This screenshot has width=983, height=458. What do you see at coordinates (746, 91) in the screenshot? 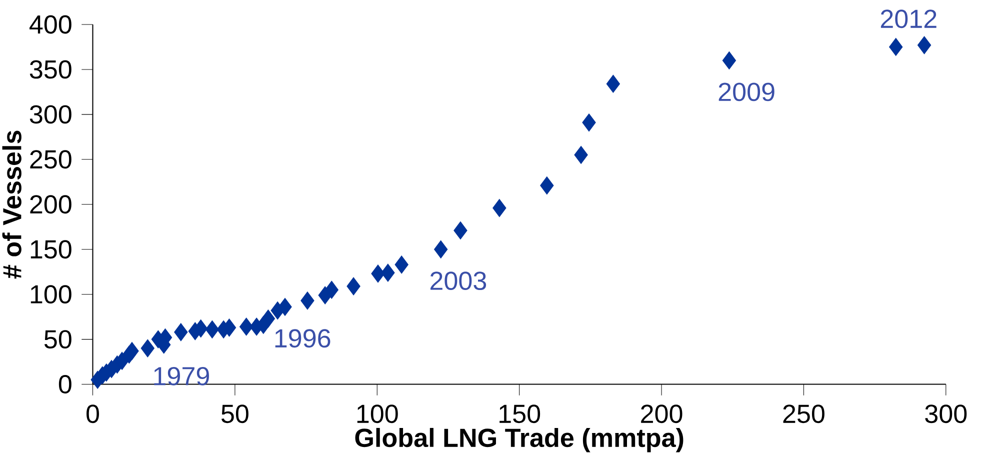
I see `annotation: 2009` at bounding box center [746, 91].